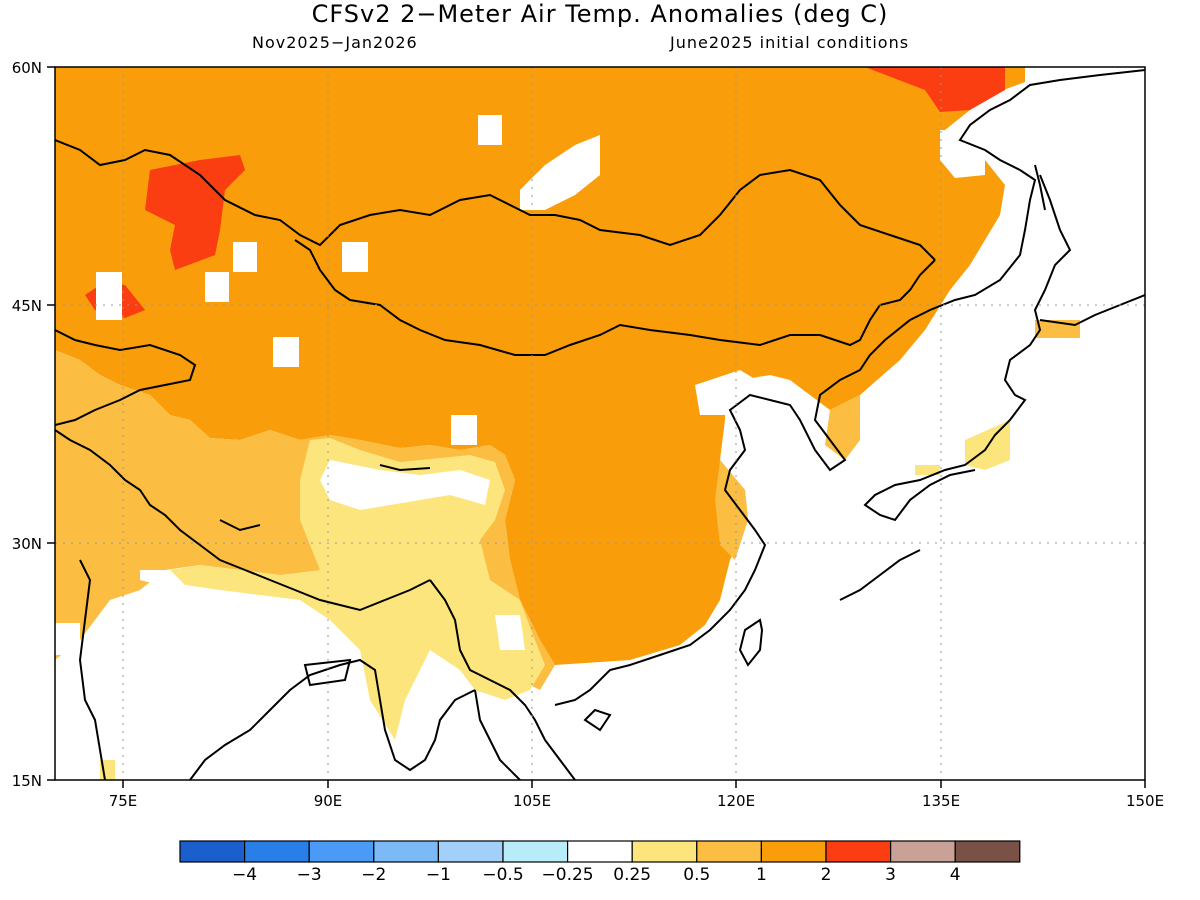  I want to click on lon-label-150e: 150E, so click(1145, 801).